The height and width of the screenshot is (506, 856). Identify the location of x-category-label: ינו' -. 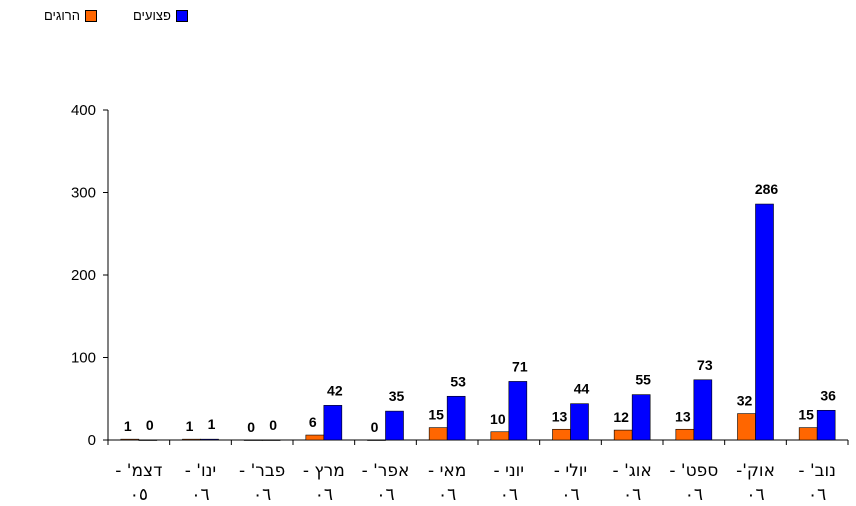
(200, 471).